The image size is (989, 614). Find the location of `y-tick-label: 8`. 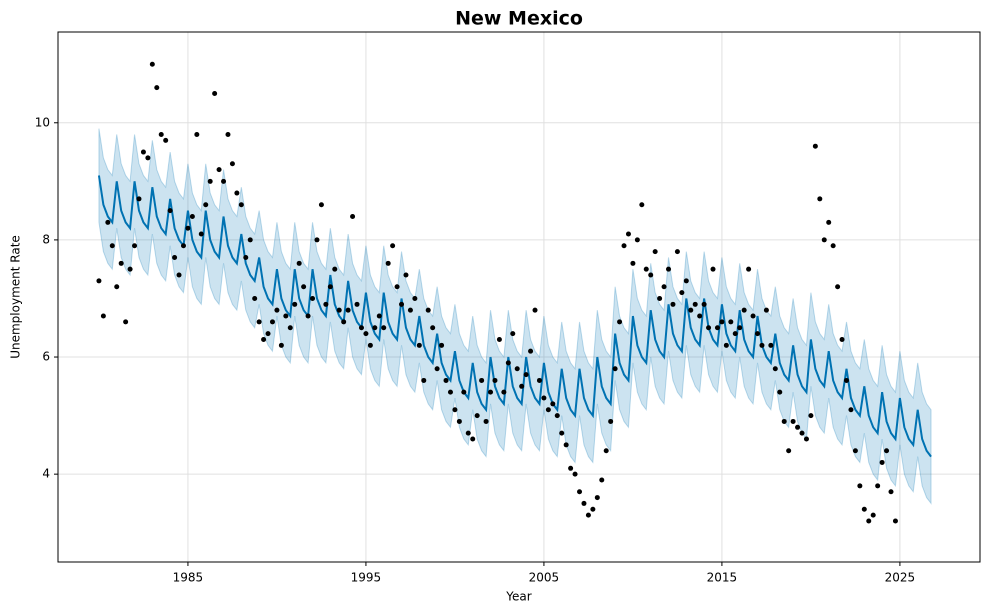

y-tick-label: 8 is located at coordinates (46, 239).